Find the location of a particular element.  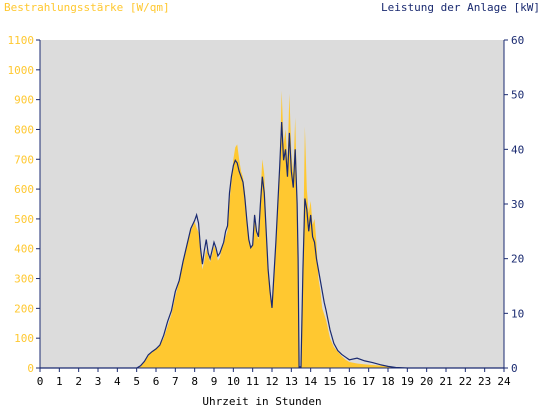

x-tick-label: 5 is located at coordinates (136, 381).